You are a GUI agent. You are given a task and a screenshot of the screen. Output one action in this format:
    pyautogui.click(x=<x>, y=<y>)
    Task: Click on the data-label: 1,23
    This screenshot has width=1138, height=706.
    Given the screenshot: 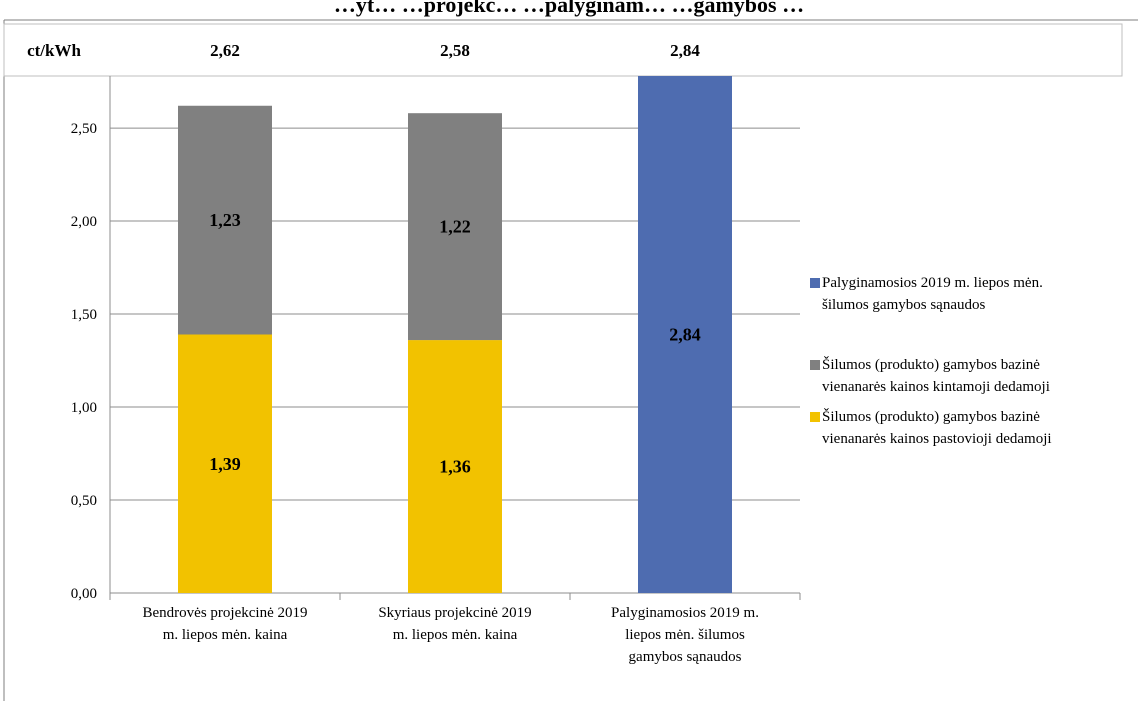 What is the action you would take?
    pyautogui.click(x=225, y=220)
    